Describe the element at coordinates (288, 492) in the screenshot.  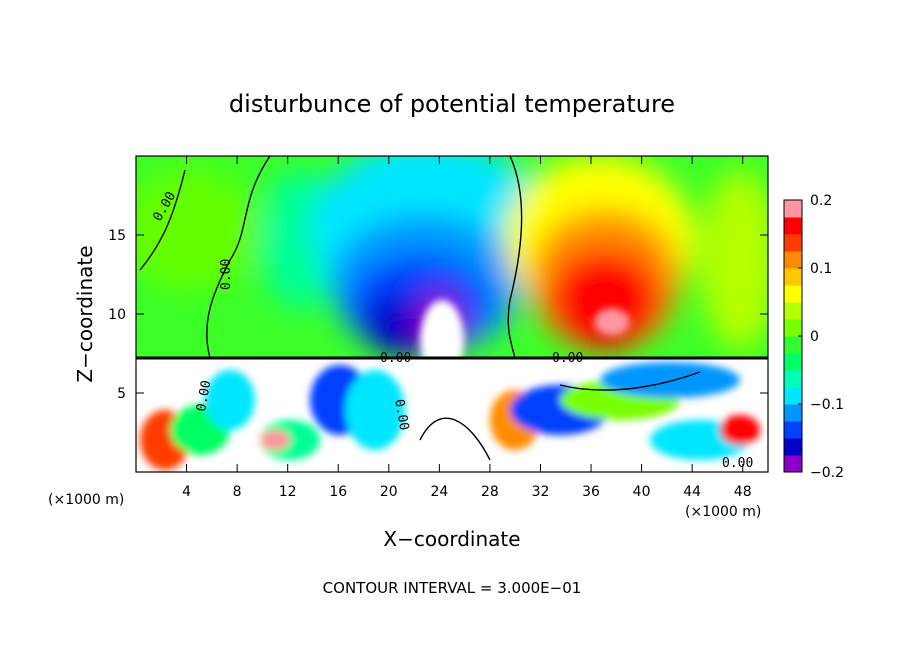
I see `x-tick-label: 12` at that location.